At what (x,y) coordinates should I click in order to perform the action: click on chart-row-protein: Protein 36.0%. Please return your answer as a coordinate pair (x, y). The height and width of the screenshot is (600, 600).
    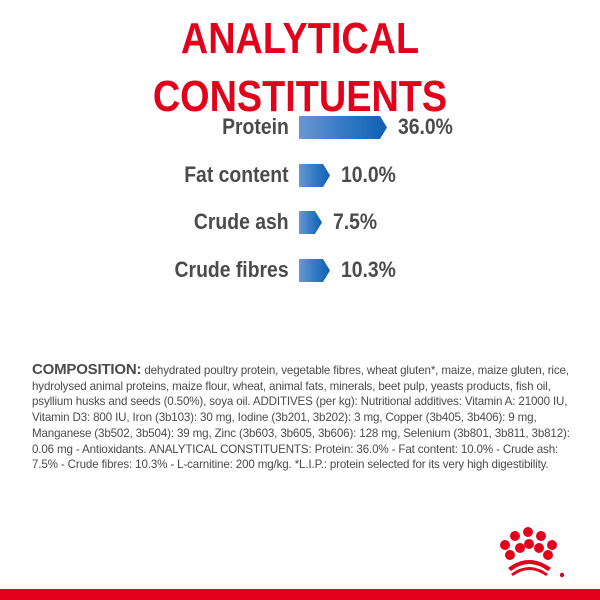
    Looking at the image, I should click on (300, 127).